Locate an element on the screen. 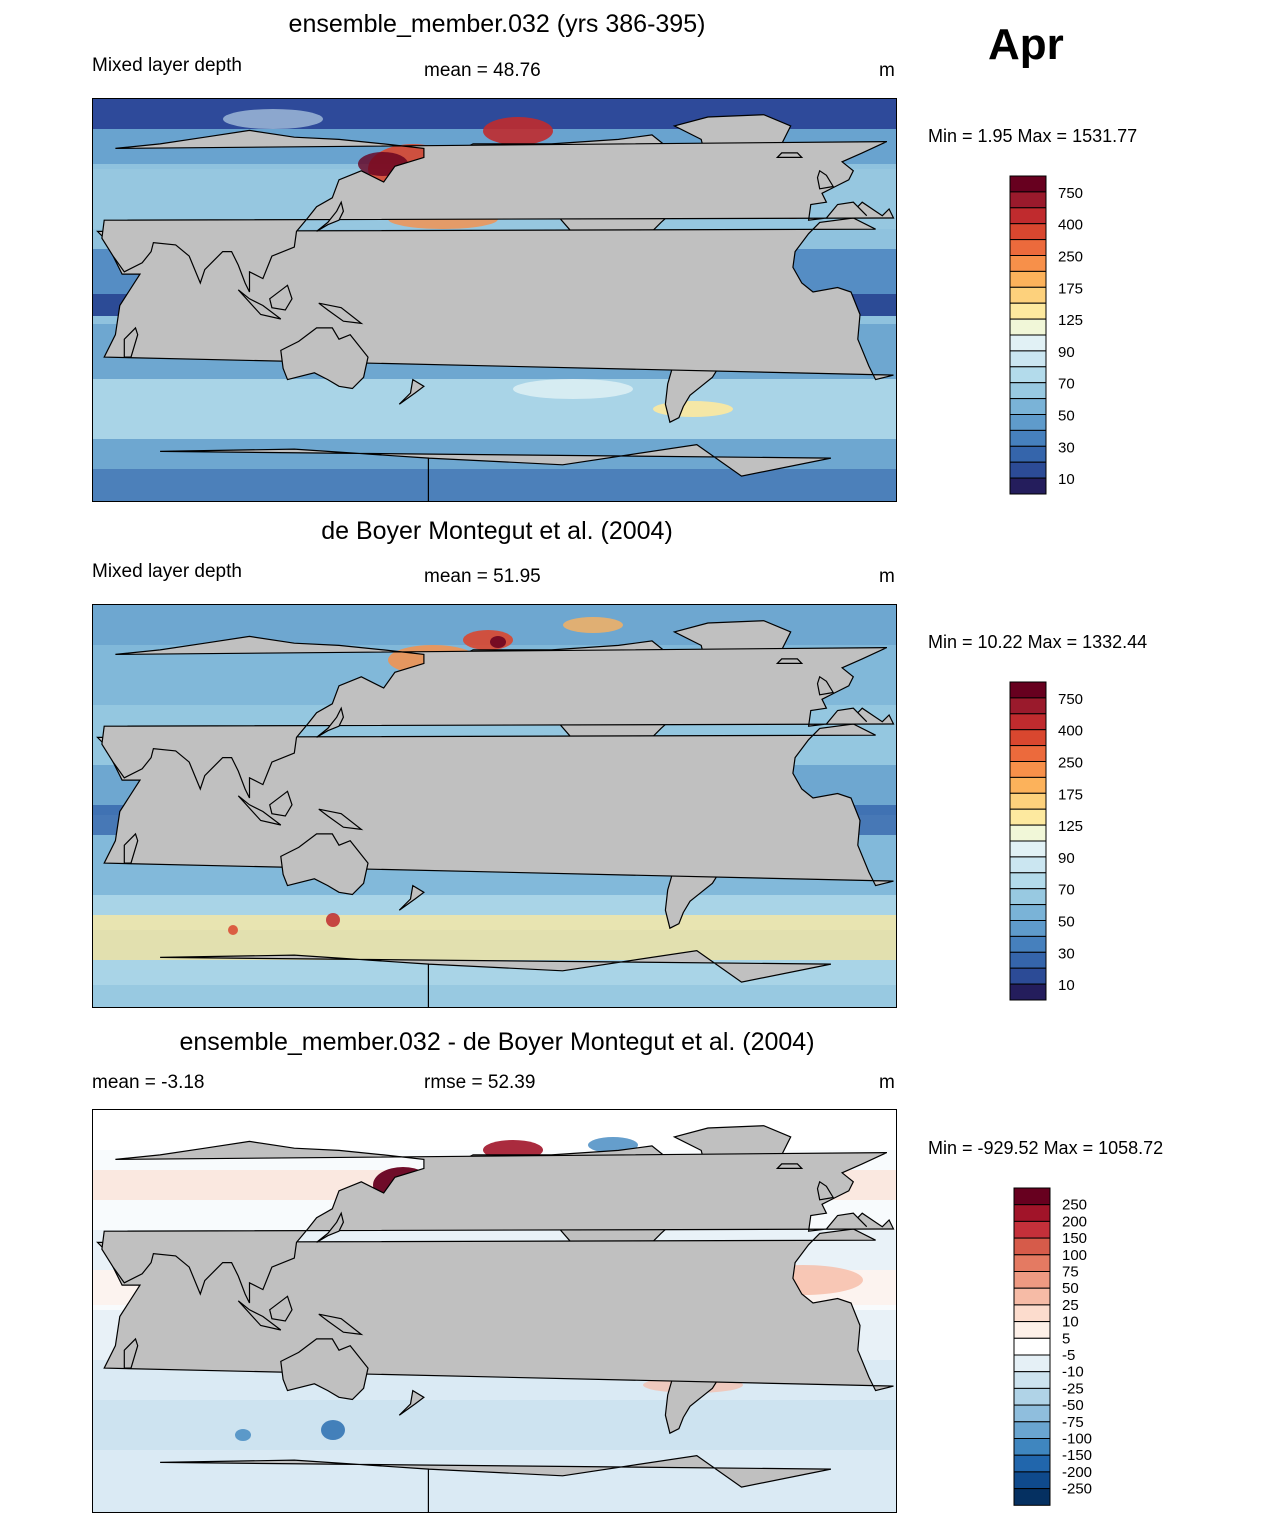 Image resolution: width=1285 pixels, height=1525 pixels. colorbar-label: -50 is located at coordinates (1073, 1405).